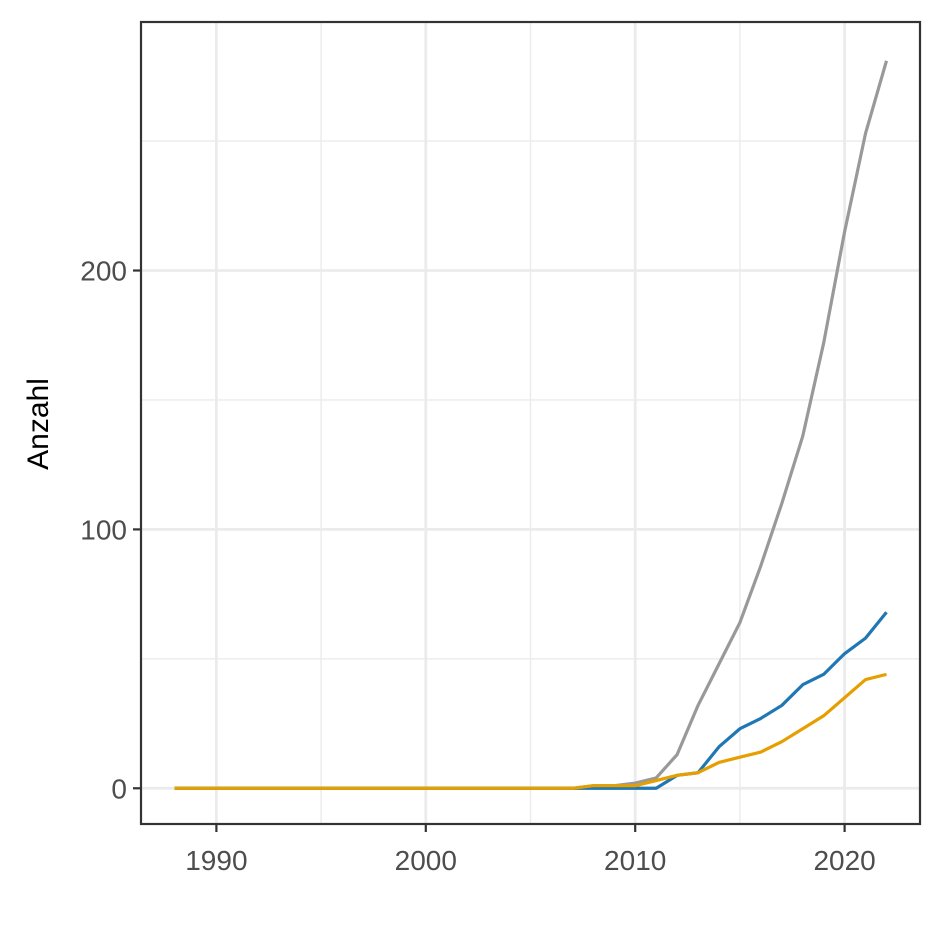  I want to click on y-axis: 0 100 200, so click(110, 530).